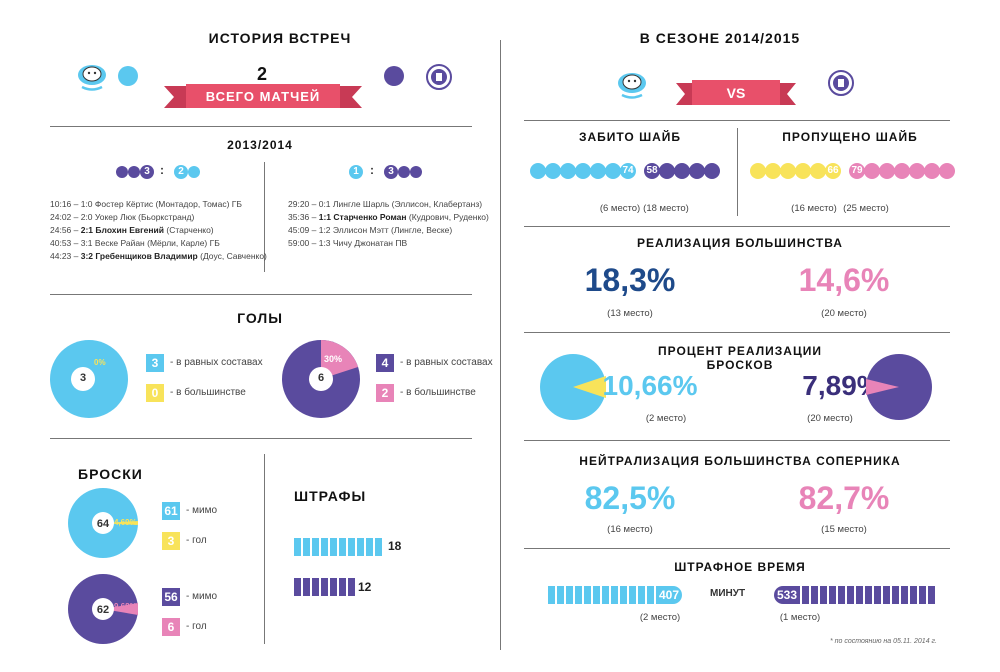 The height and width of the screenshot is (672, 1000). What do you see at coordinates (395, 546) in the screenshot?
I see `penalties-left-value: 18` at bounding box center [395, 546].